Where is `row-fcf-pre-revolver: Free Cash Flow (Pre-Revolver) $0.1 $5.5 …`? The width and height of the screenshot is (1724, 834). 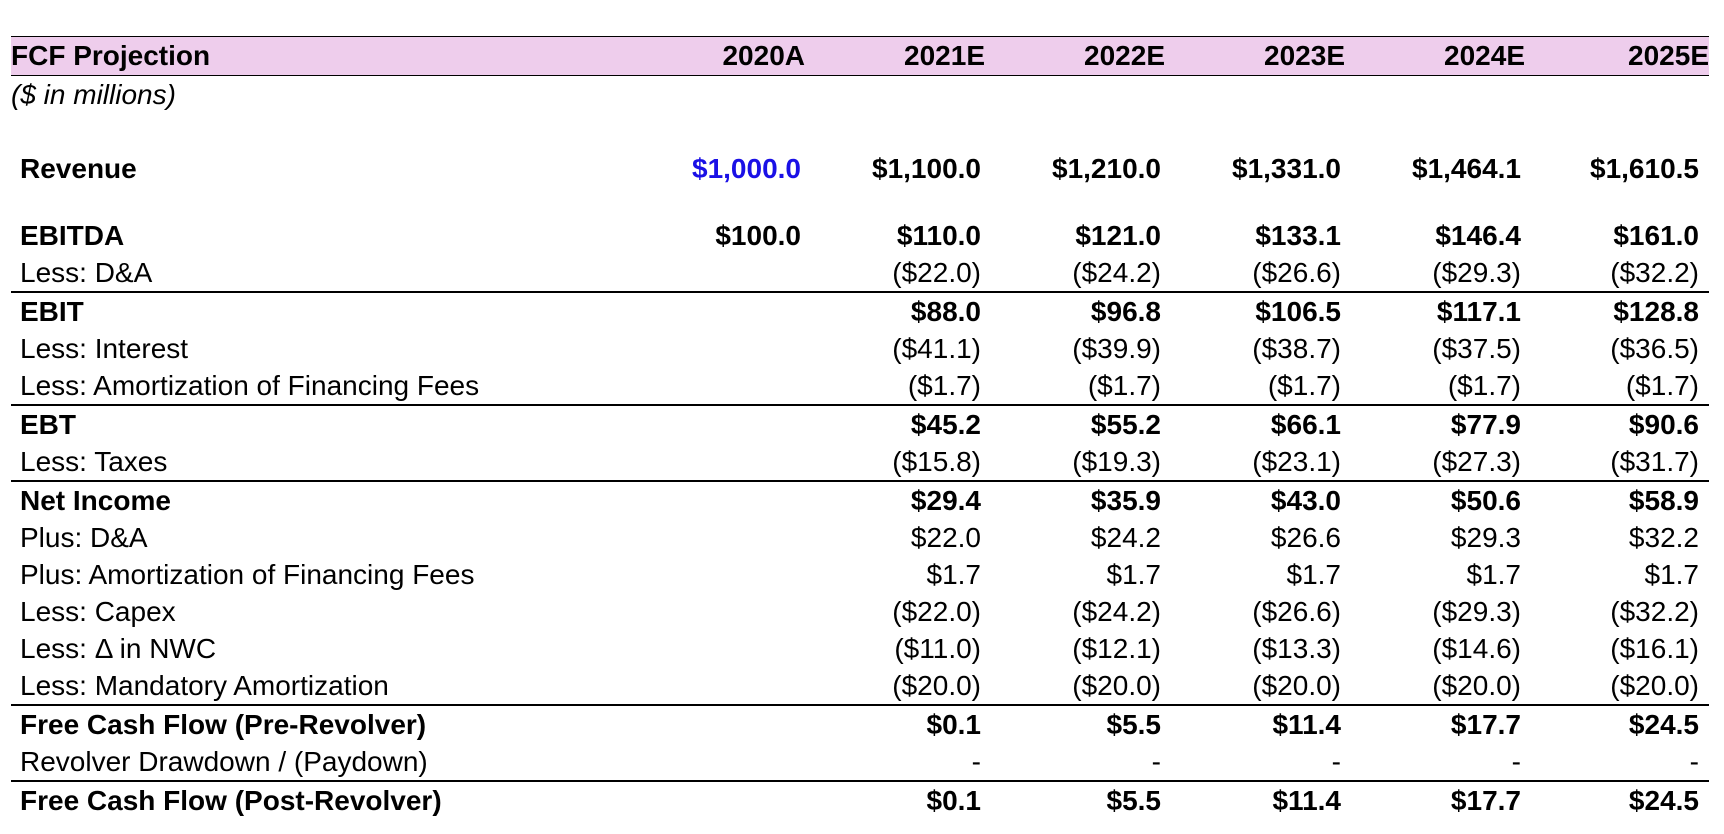 row-fcf-pre-revolver: Free Cash Flow (Pre-Revolver) $0.1 $5.5 … is located at coordinates (860, 723).